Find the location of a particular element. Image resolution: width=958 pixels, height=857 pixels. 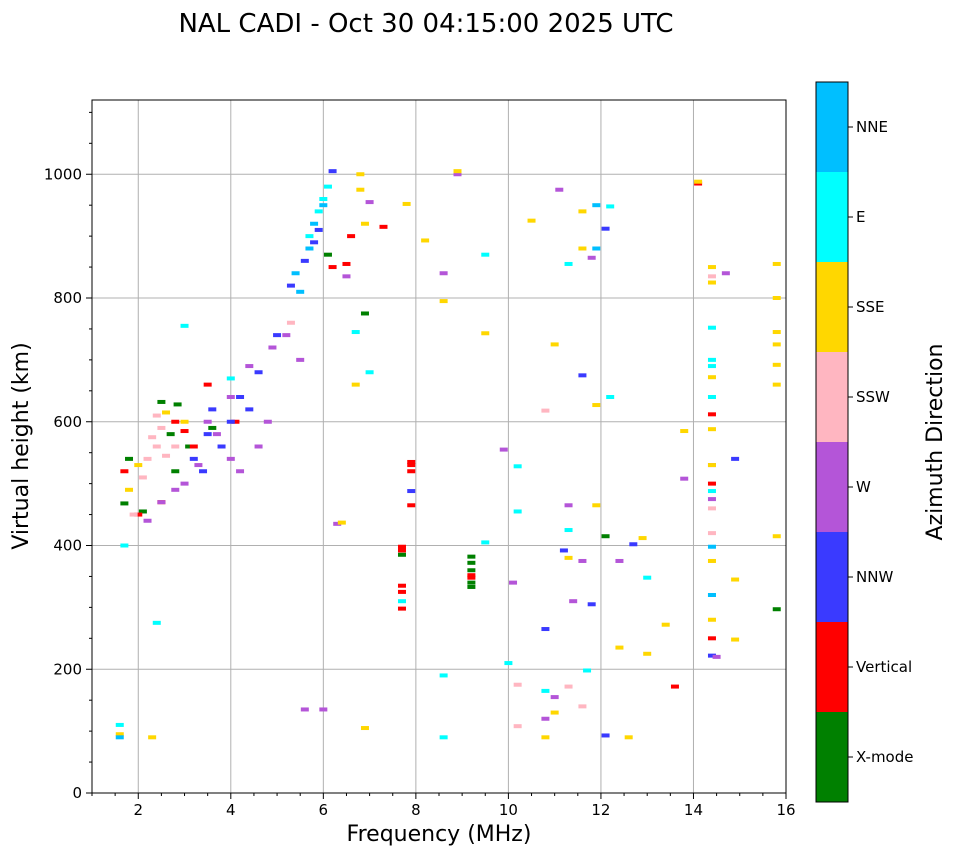

colorbar-label: NNE is located at coordinates (872, 127).